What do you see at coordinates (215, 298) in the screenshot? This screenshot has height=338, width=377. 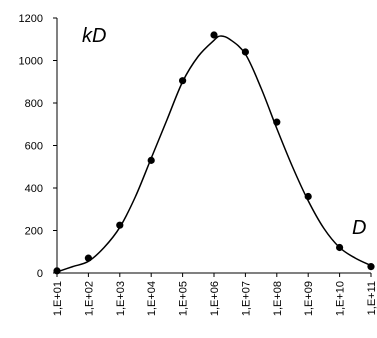 I see `x-tick-label: 1,E+06` at bounding box center [215, 298].